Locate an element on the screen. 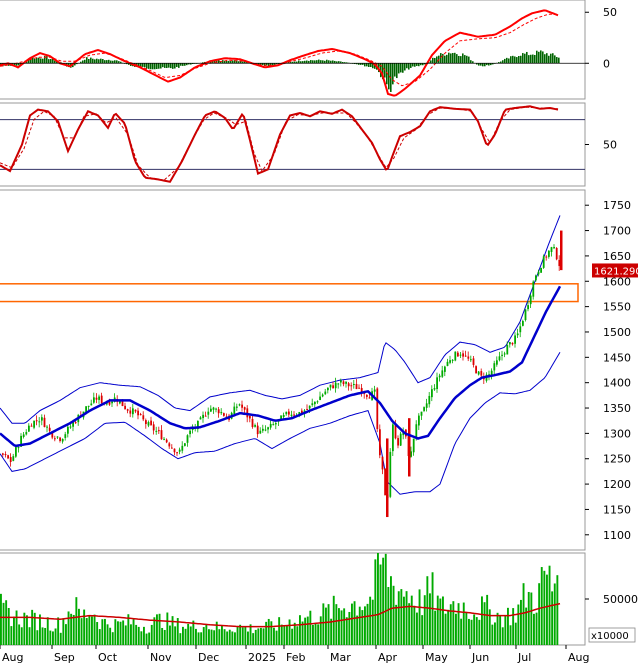  macd-panel: 50 0 is located at coordinates (308, 51).